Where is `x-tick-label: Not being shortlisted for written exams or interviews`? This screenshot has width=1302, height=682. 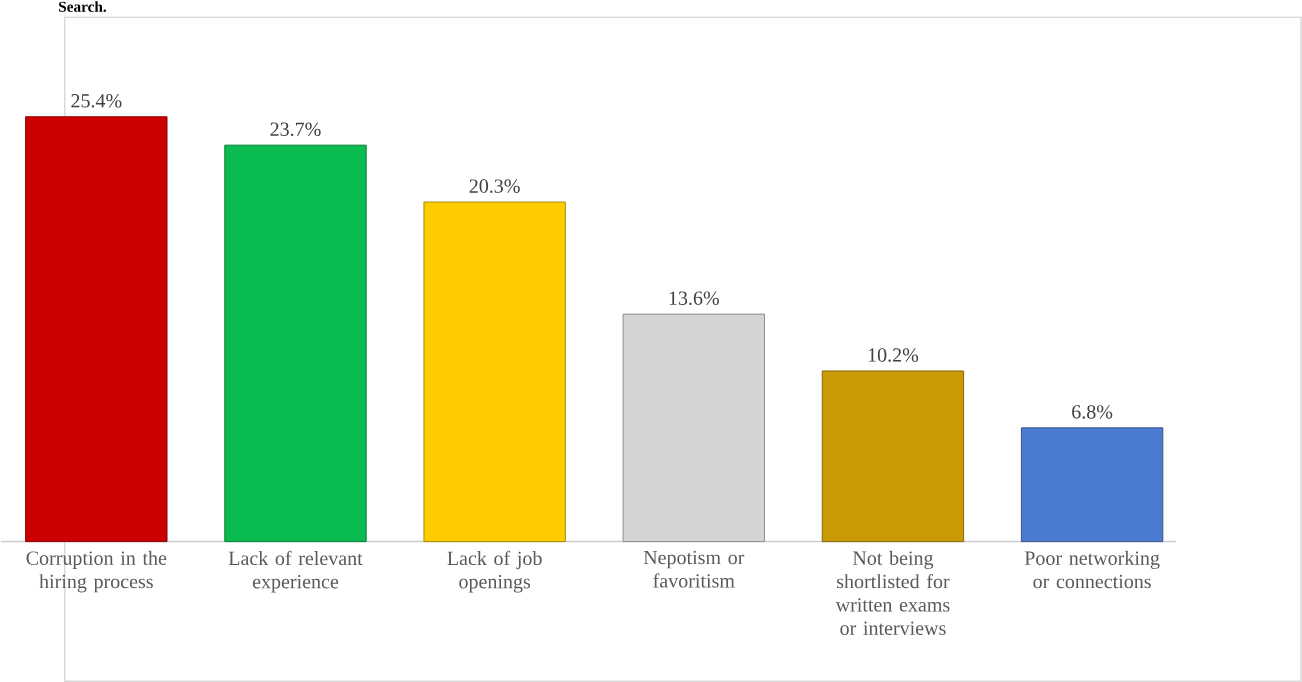
x-tick-label: Not being shortlisted for written exams or interviews is located at coordinates (892, 592).